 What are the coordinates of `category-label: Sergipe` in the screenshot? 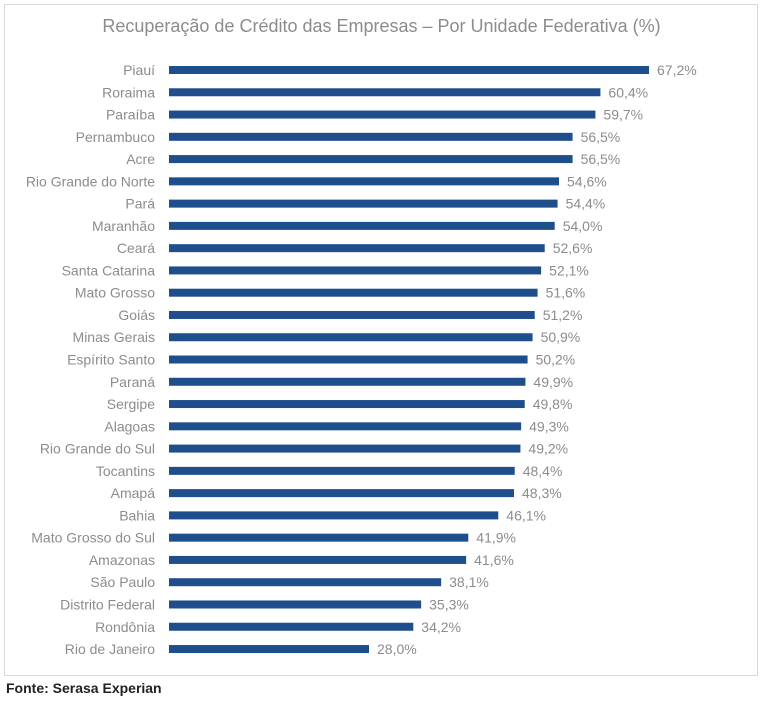 It's located at (131, 404).